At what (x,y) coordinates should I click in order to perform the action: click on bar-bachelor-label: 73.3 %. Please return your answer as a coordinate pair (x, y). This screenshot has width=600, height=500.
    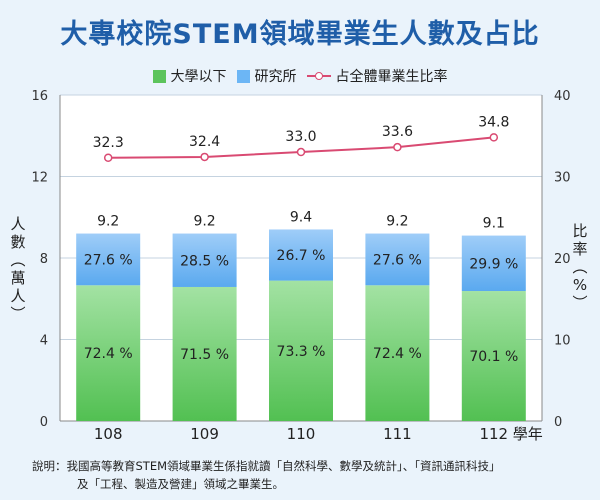
    Looking at the image, I should click on (301, 352).